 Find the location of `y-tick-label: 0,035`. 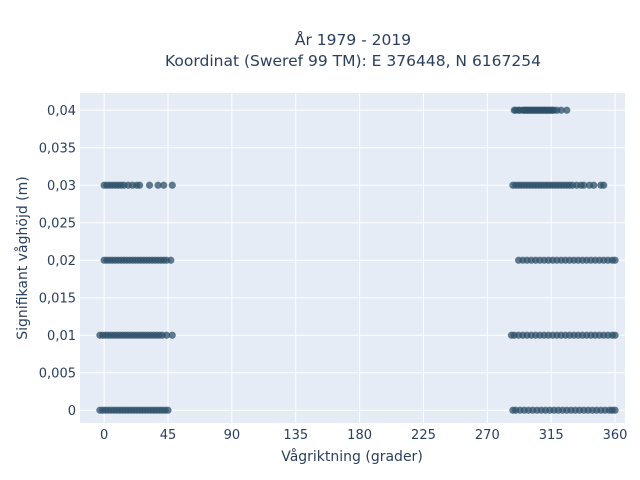

y-tick-label: 0,035 is located at coordinates (57, 148).